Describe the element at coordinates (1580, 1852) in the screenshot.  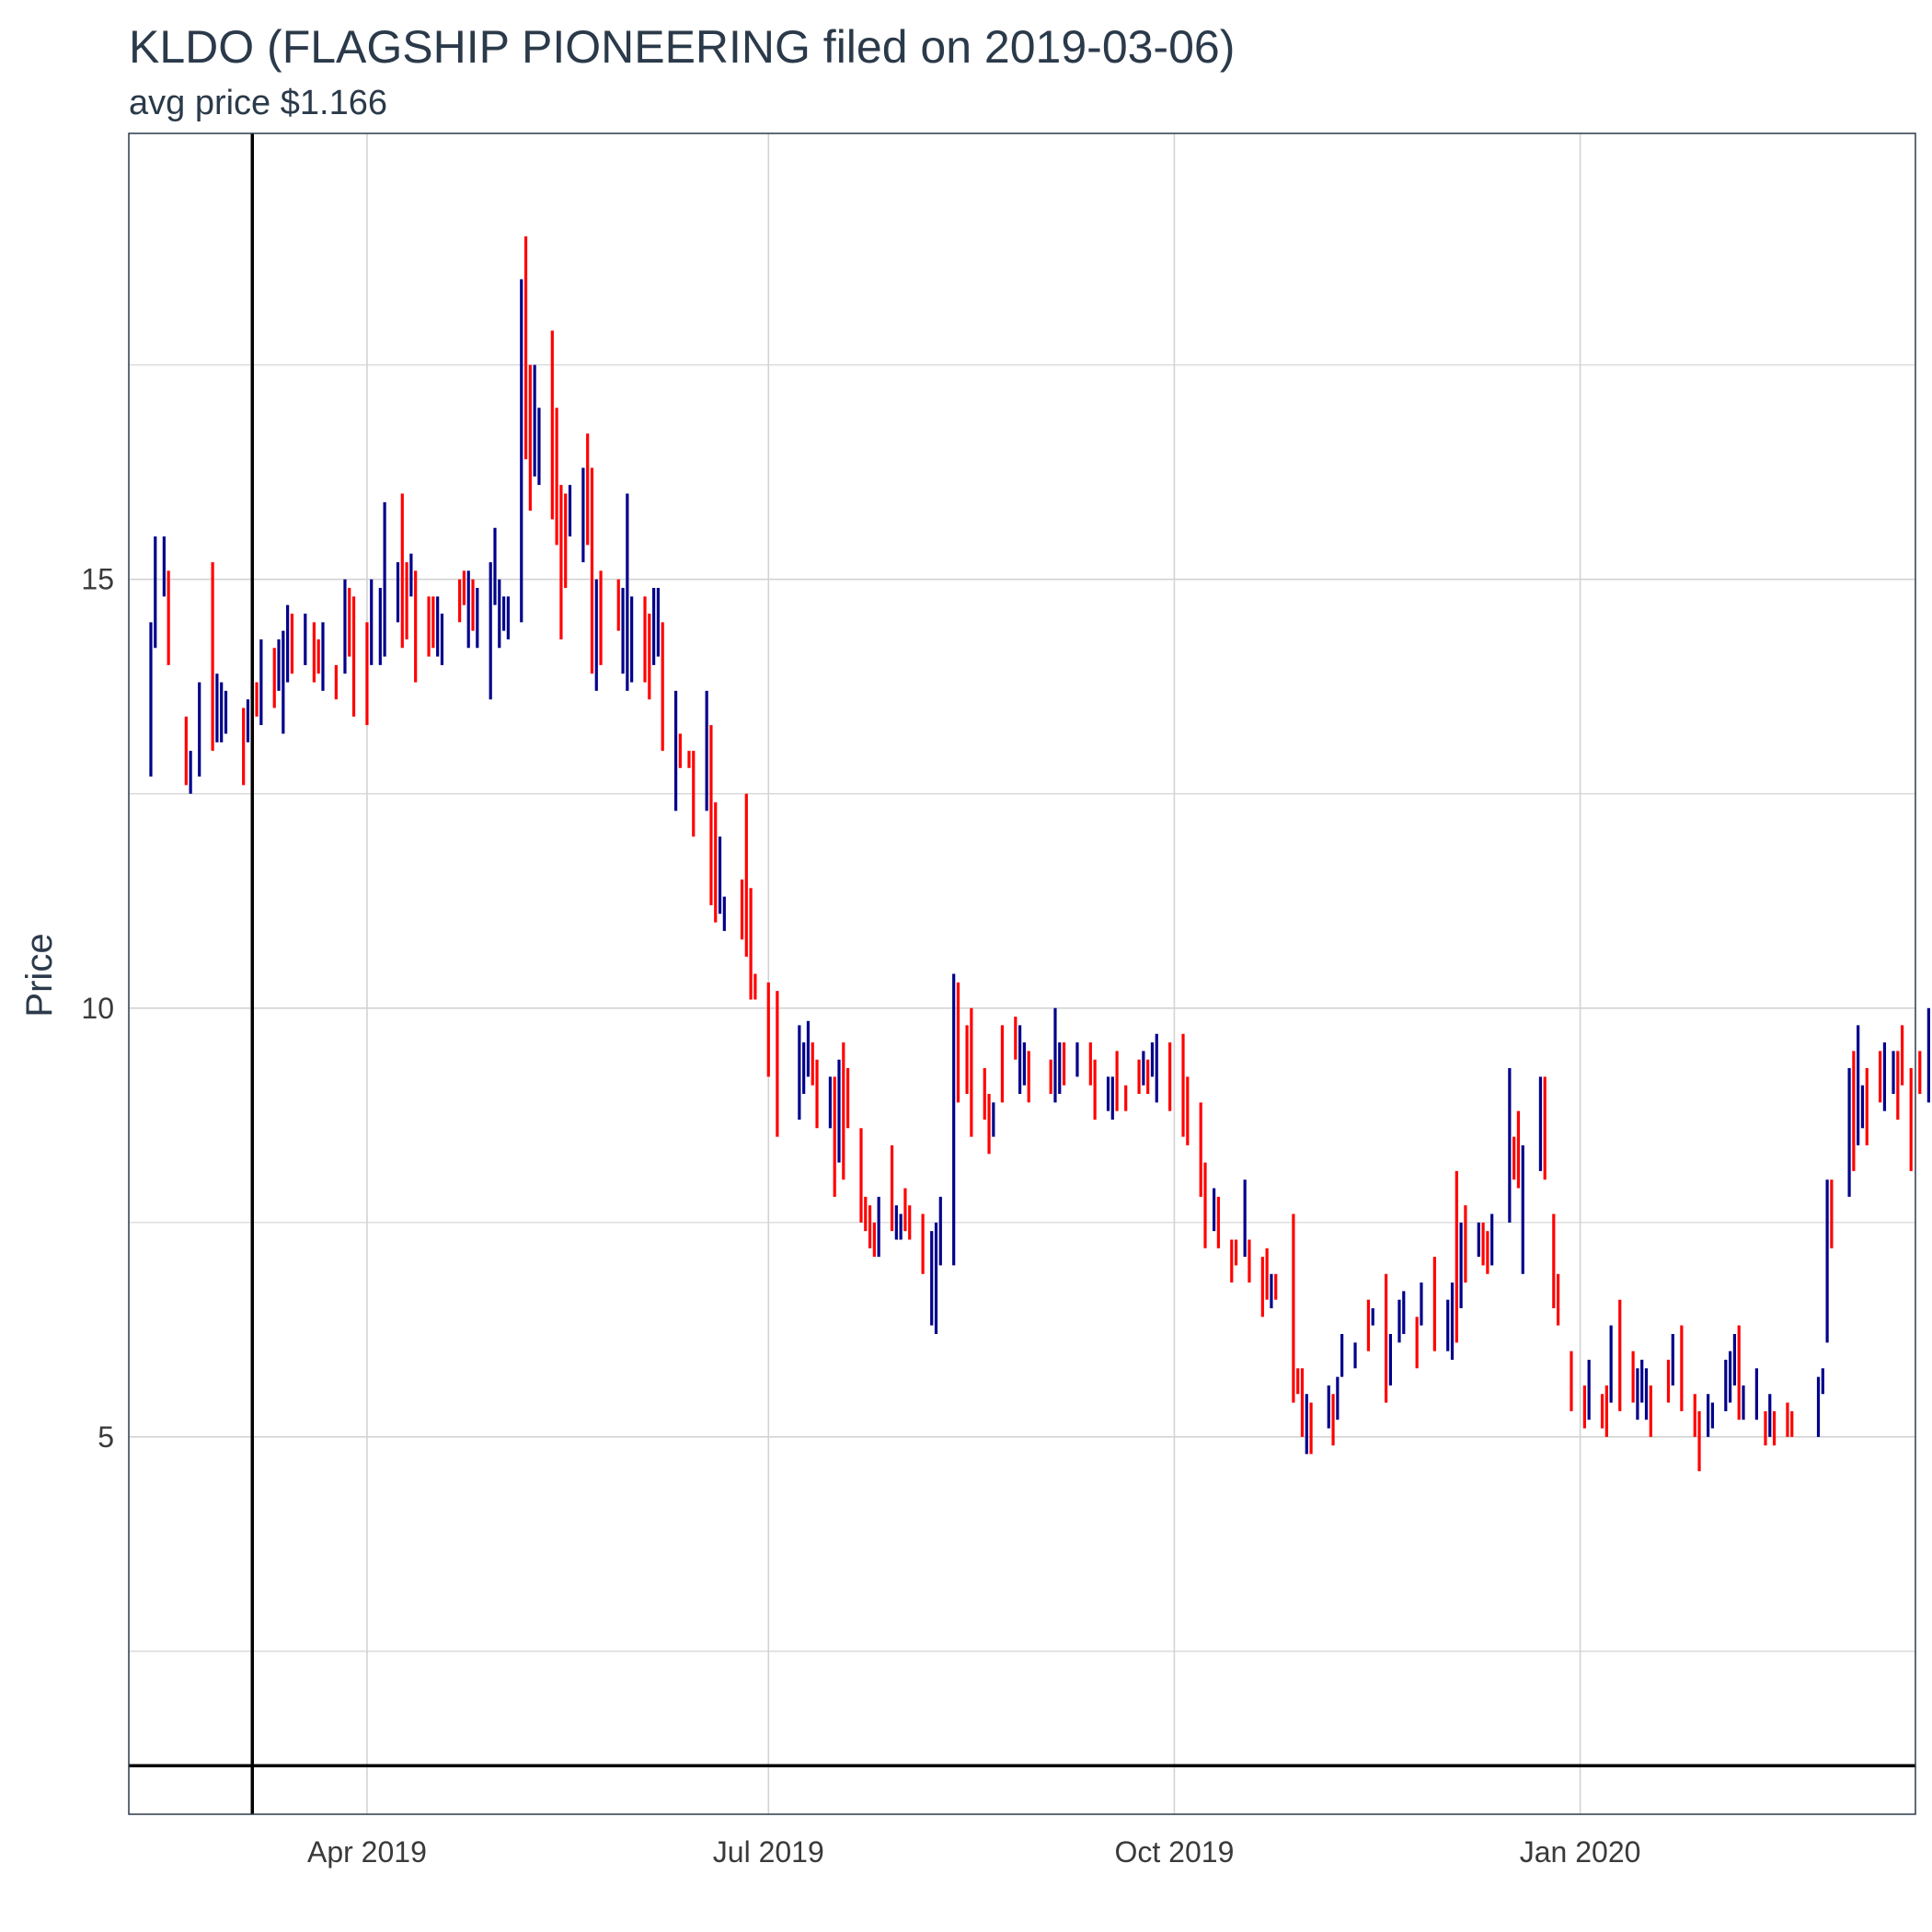
I see `x-tick-label: Jan 2020` at that location.